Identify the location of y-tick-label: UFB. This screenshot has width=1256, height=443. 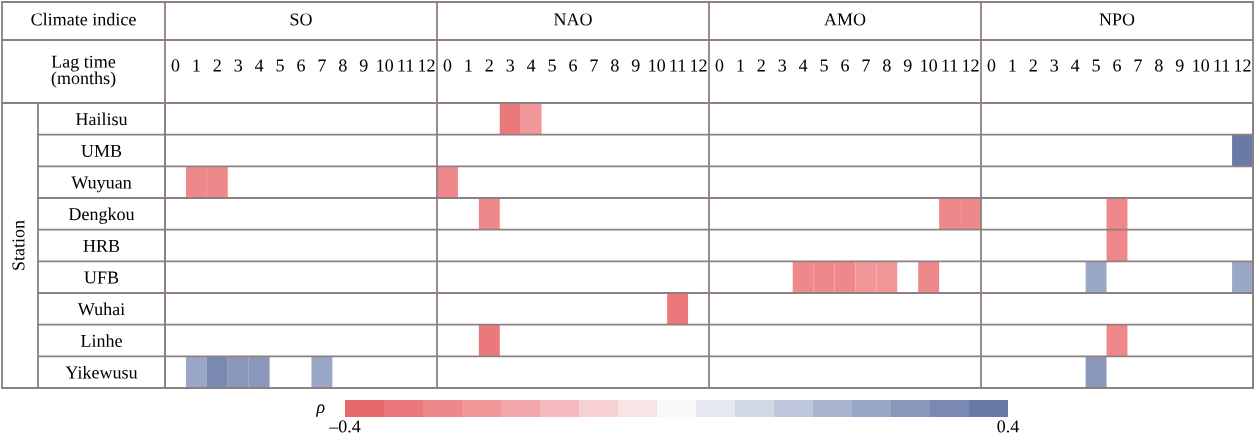
(101, 277).